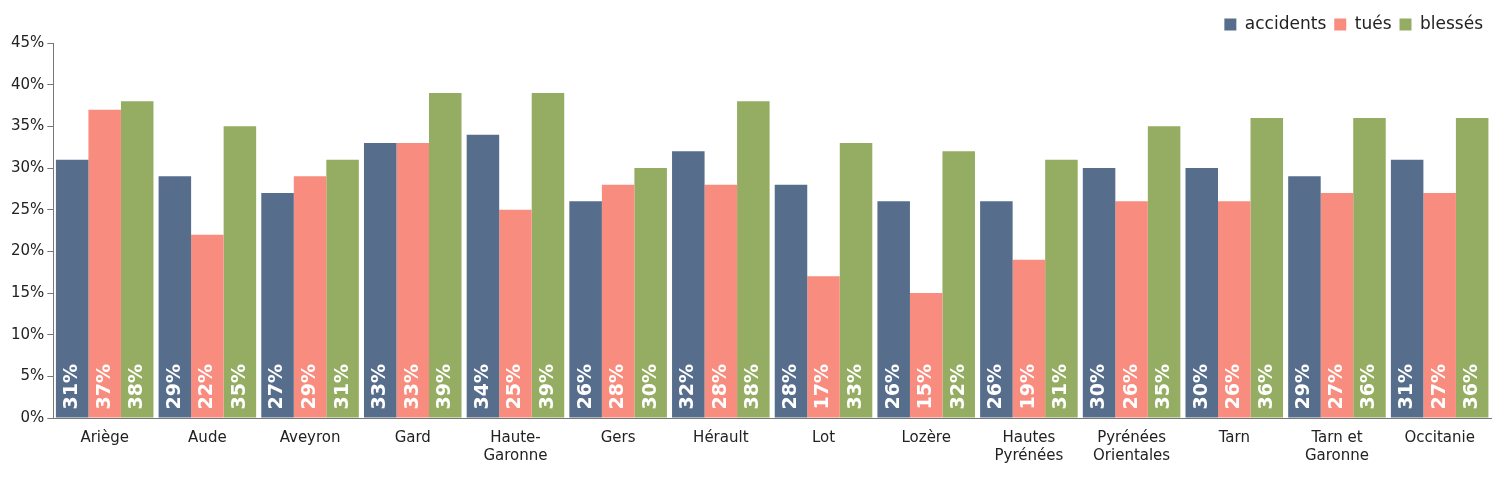  Describe the element at coordinates (28, 250) in the screenshot. I see `y-tick-label: 20%` at that location.